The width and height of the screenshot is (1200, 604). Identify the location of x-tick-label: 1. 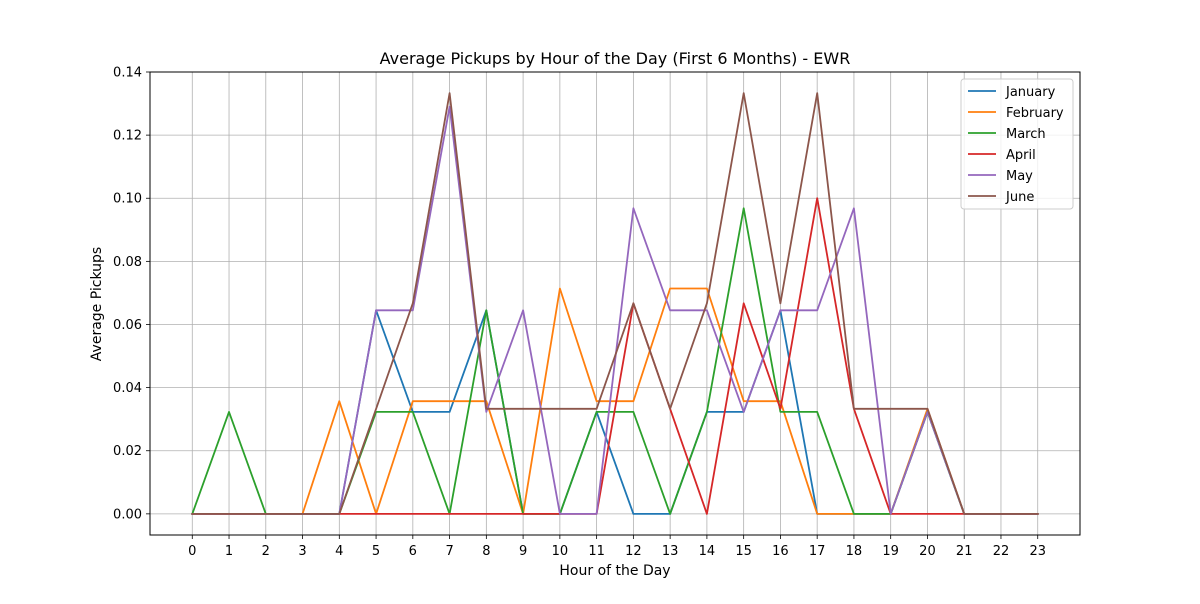
(229, 551).